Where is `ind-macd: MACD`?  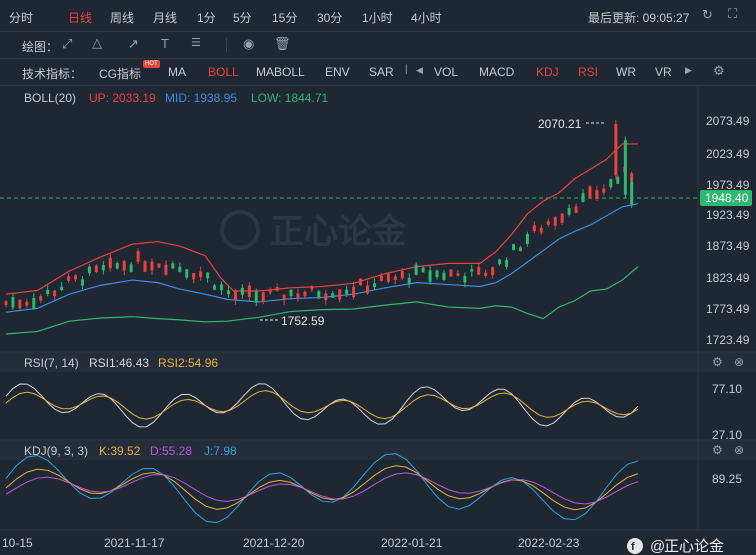
ind-macd: MACD is located at coordinates (497, 72).